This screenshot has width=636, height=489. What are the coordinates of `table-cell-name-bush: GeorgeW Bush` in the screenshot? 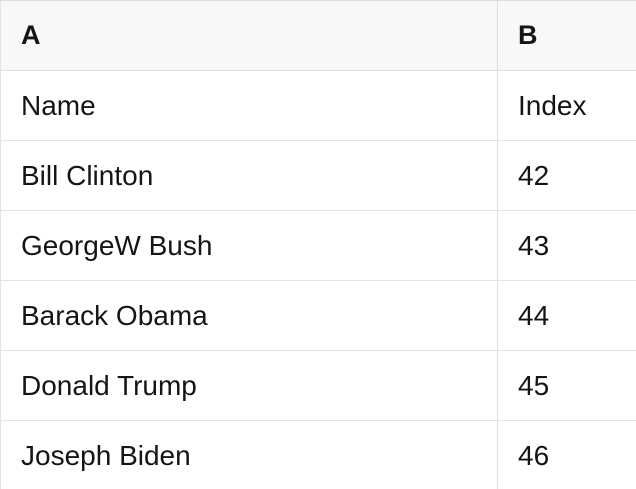 It's located at (249, 246).